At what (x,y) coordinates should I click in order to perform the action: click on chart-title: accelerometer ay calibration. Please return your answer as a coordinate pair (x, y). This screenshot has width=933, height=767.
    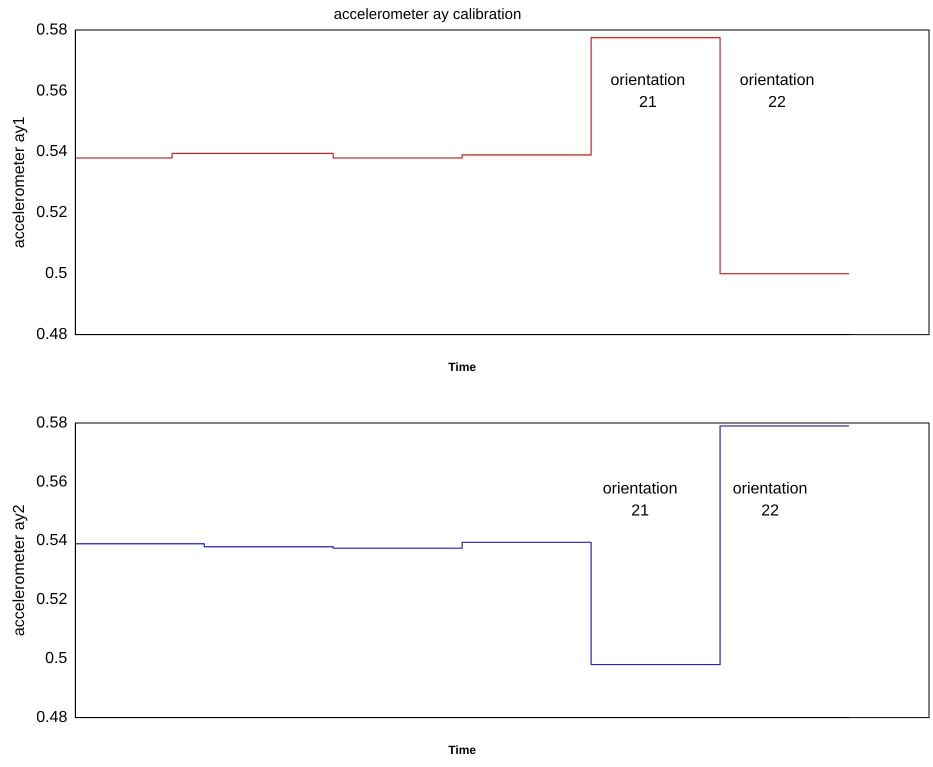
    Looking at the image, I should click on (428, 15).